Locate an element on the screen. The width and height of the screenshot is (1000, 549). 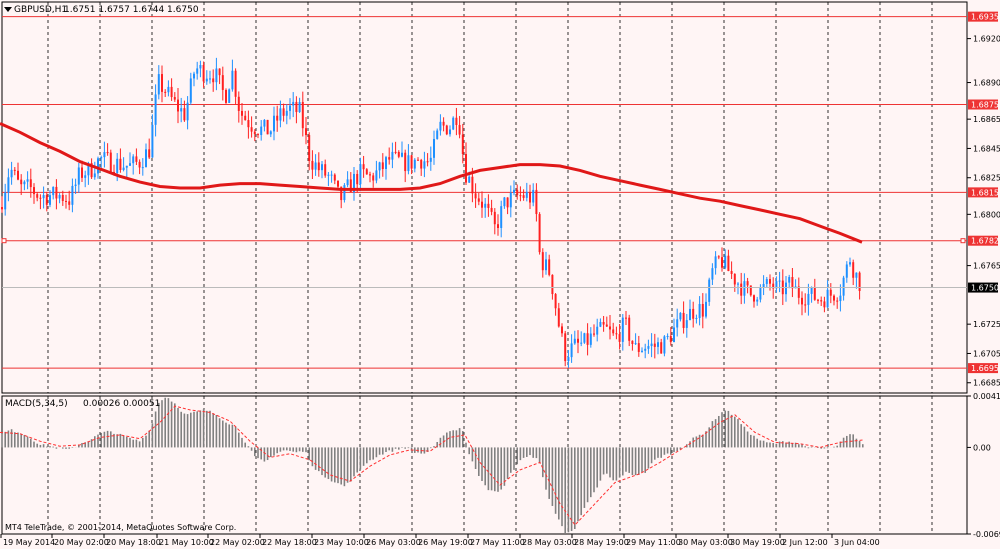
time-tick-label: 19 May 2014 is located at coordinates (29, 542).